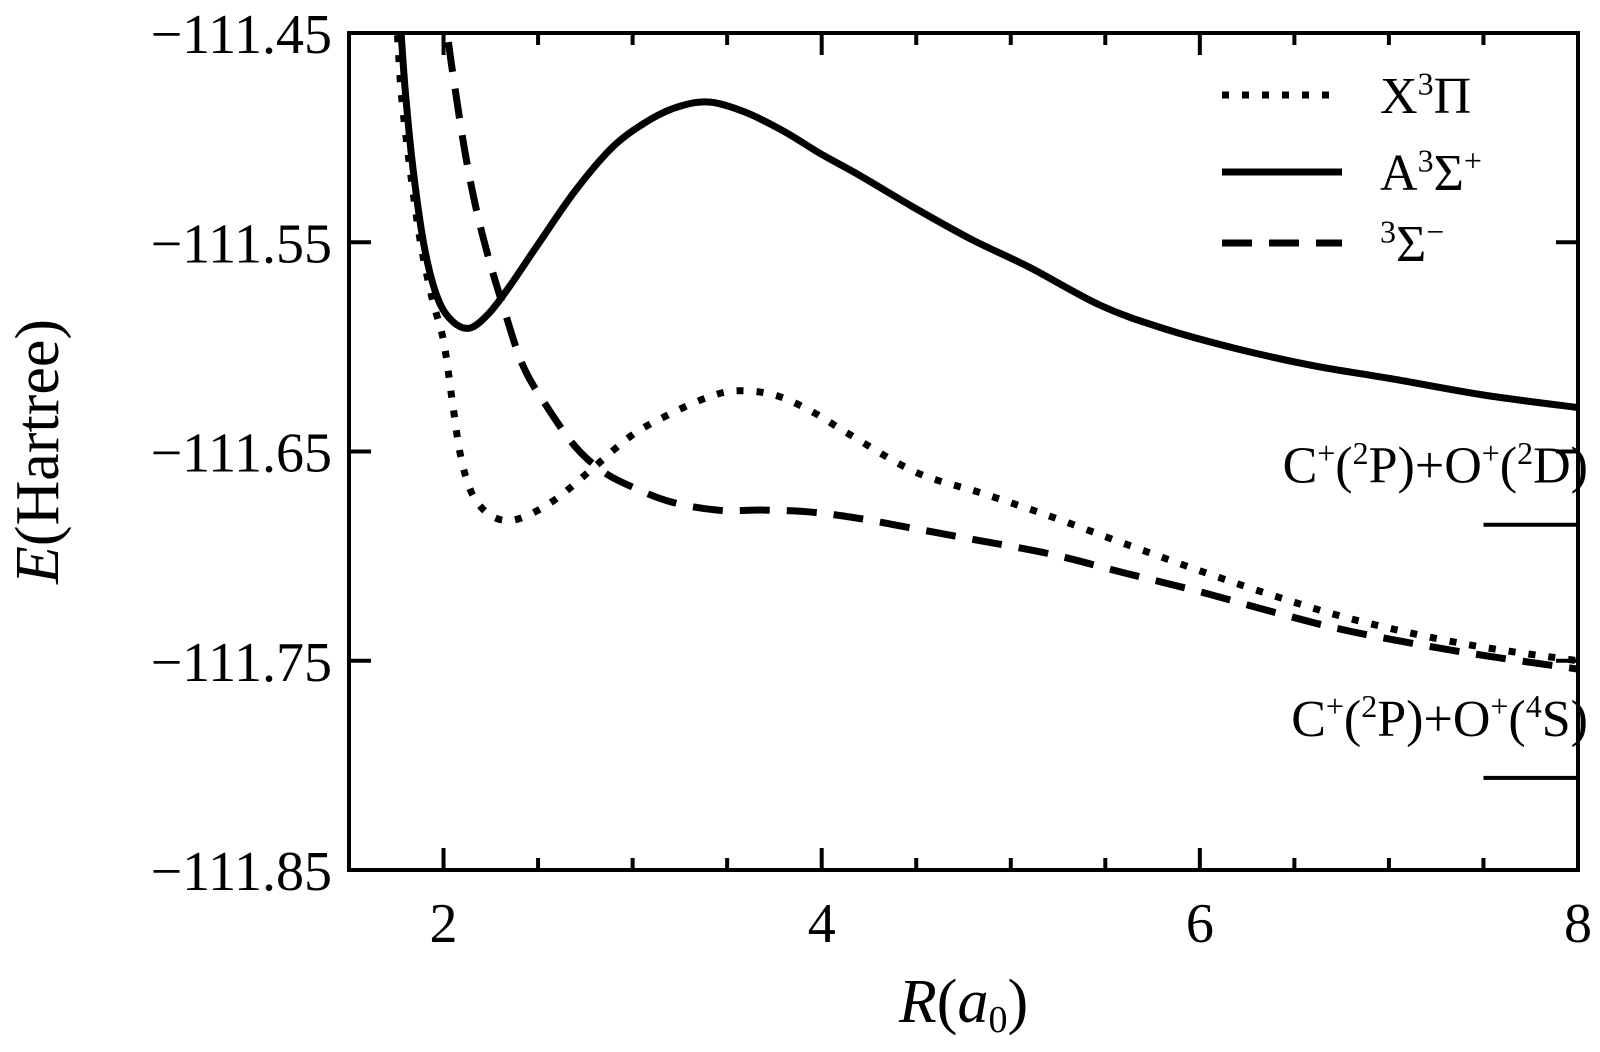  What do you see at coordinates (1435, 465) in the screenshot?
I see `asymptote-label-C+(2P)+O+(2D): C+(2P)+O+(2D)` at bounding box center [1435, 465].